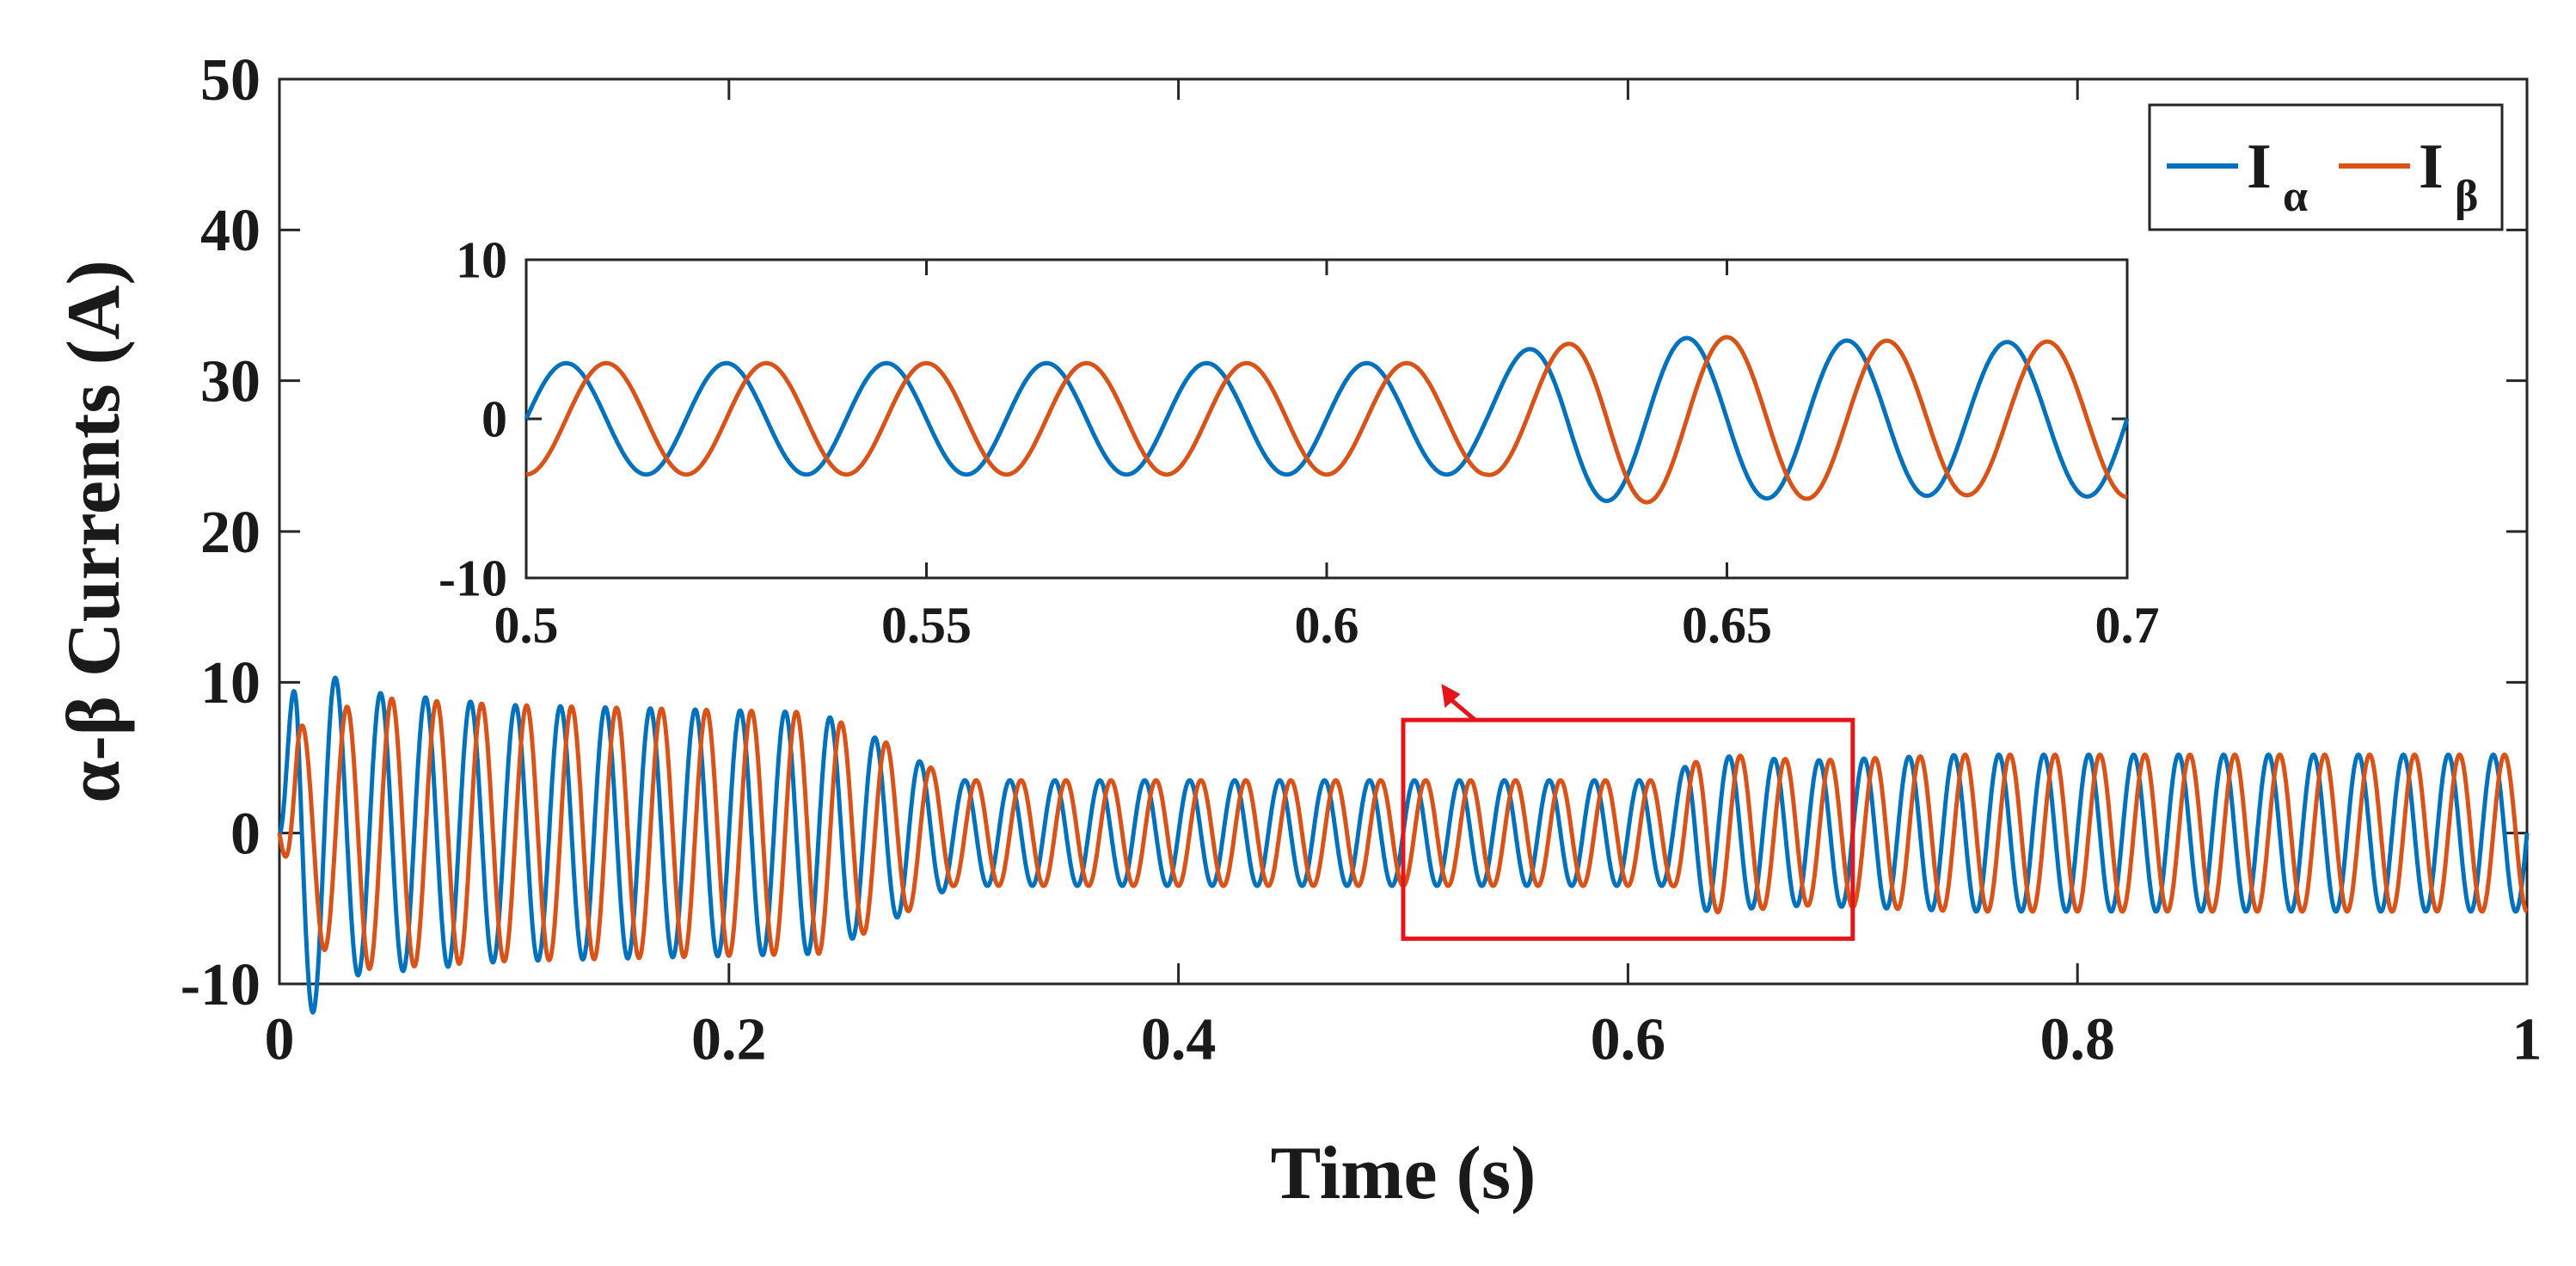 This screenshot has height=1266, width=2576. I want to click on series-line-i-beta-inset, so click(1326, 420).